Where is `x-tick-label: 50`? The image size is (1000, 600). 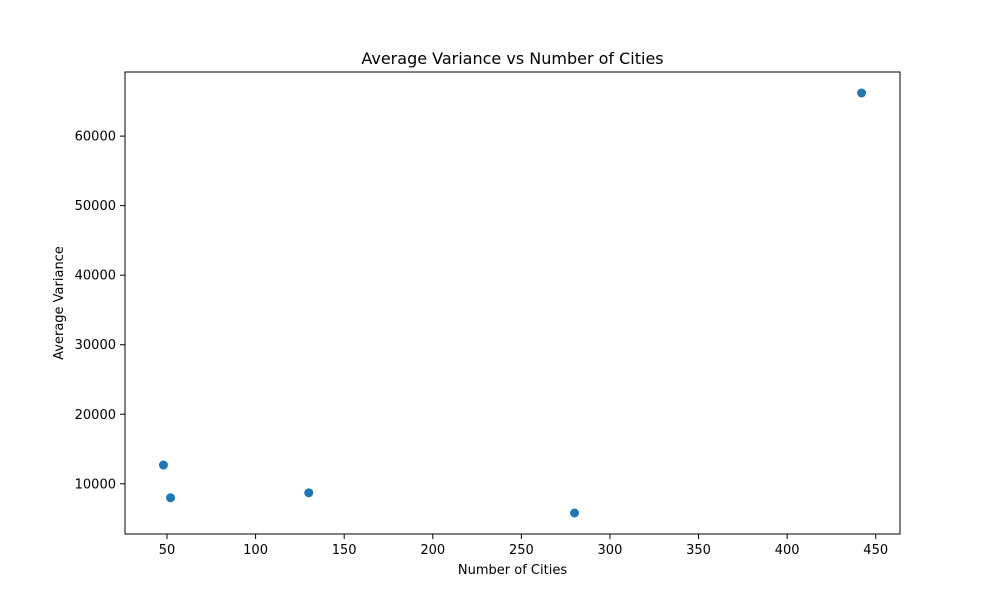 x-tick-label: 50 is located at coordinates (167, 550).